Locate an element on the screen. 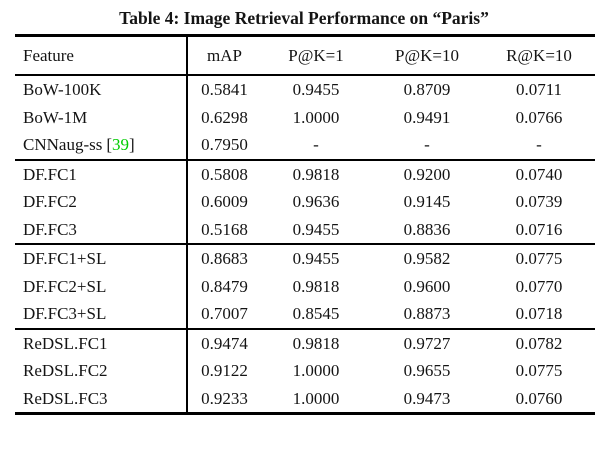 The image size is (608, 449). header-row: Feature mAP P@K=1 P@K=10 R@K=10 is located at coordinates (305, 55).